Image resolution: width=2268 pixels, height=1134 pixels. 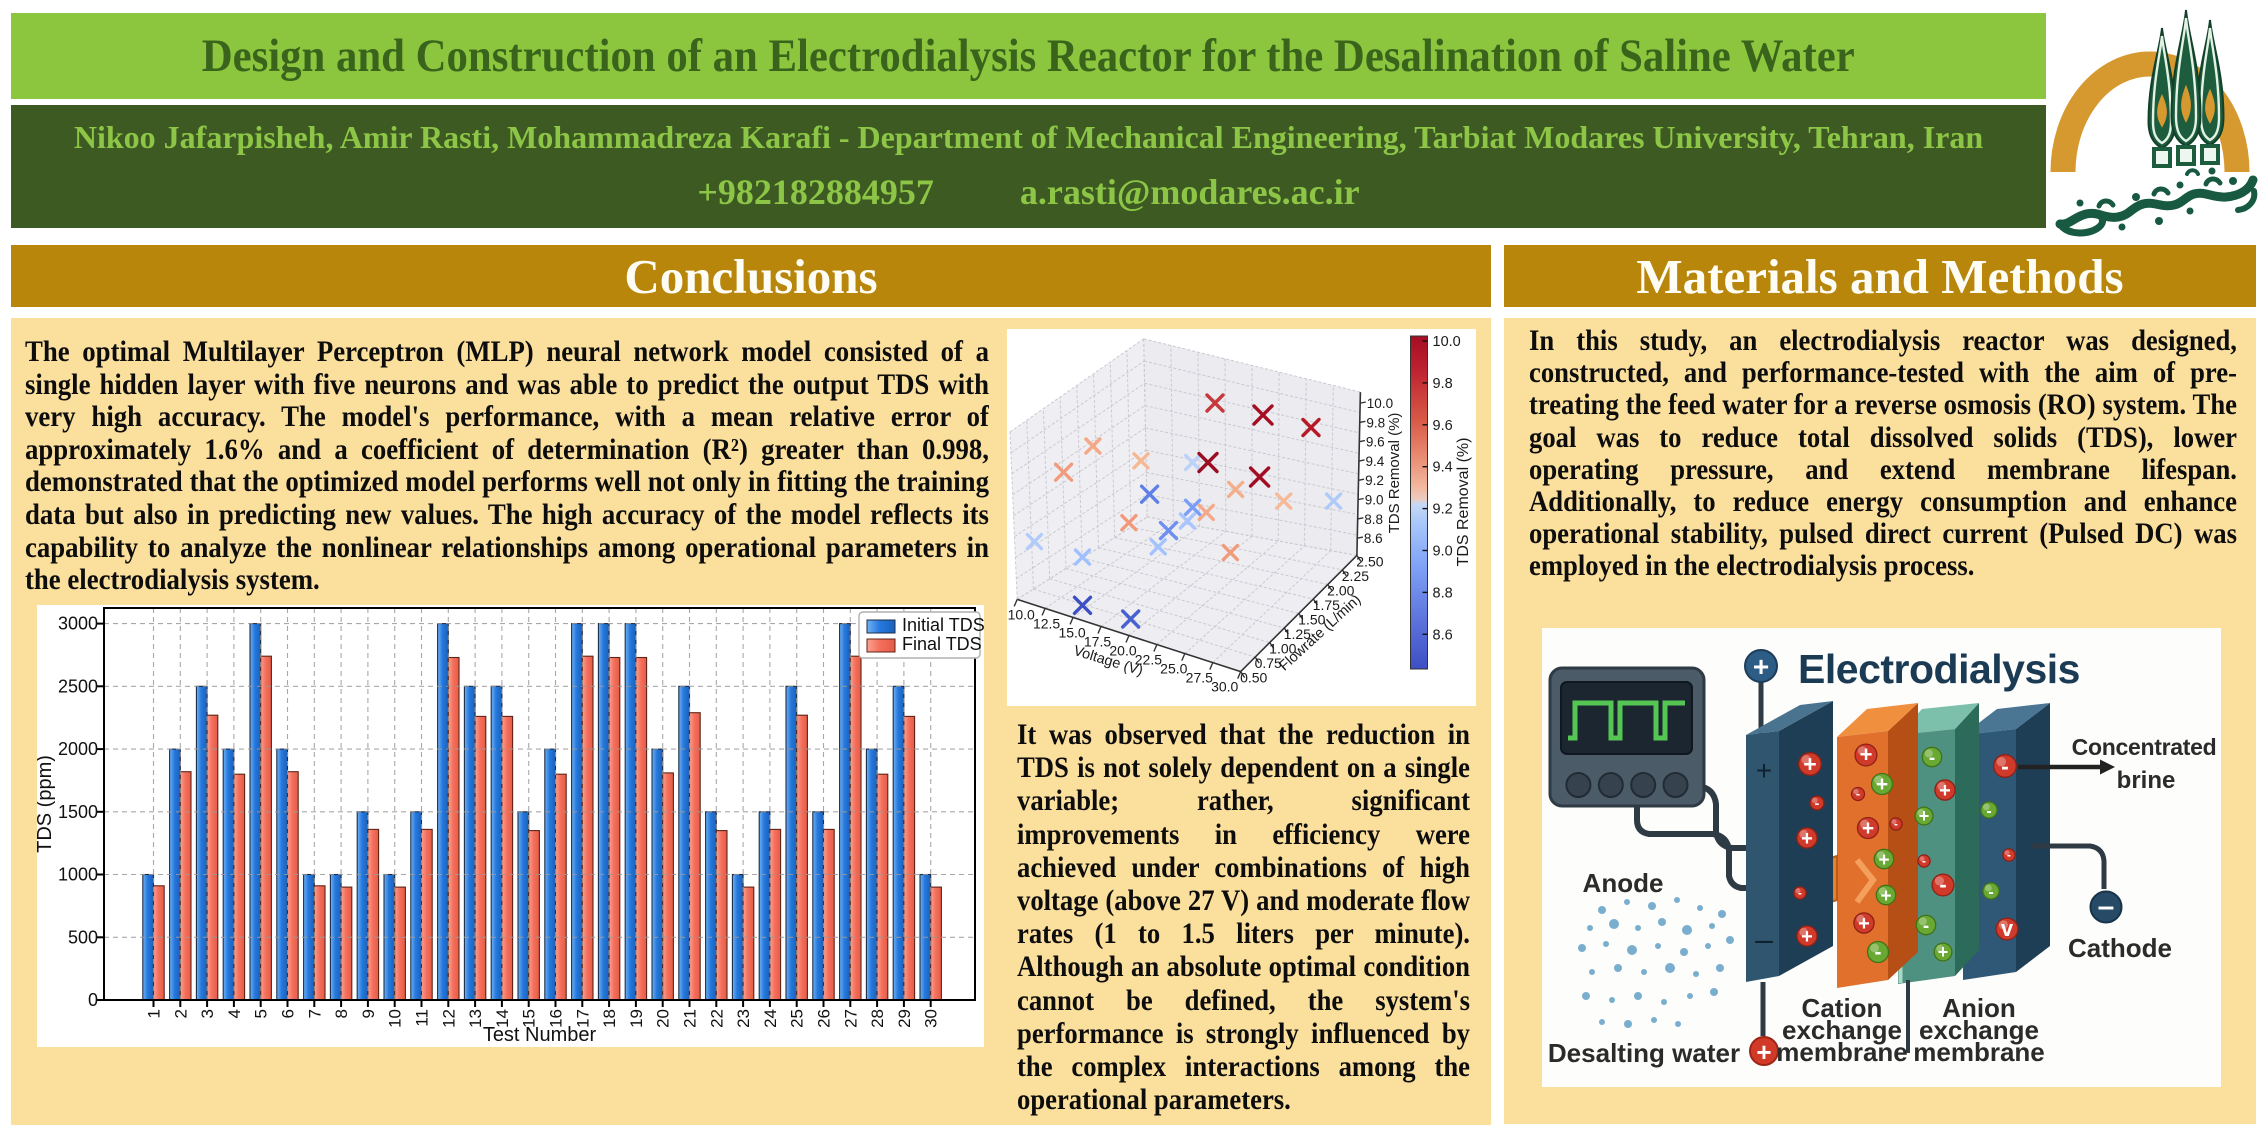 I want to click on svg-text: 2, so click(x=180, y=1013).